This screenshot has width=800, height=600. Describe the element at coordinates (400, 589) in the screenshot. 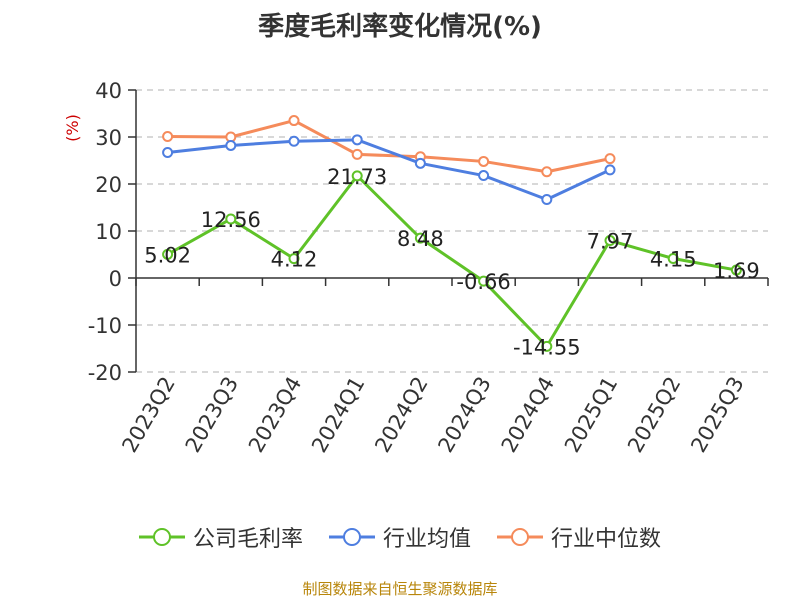

I see `source-note: 制图数据来自恒生聚源数据库` at that location.